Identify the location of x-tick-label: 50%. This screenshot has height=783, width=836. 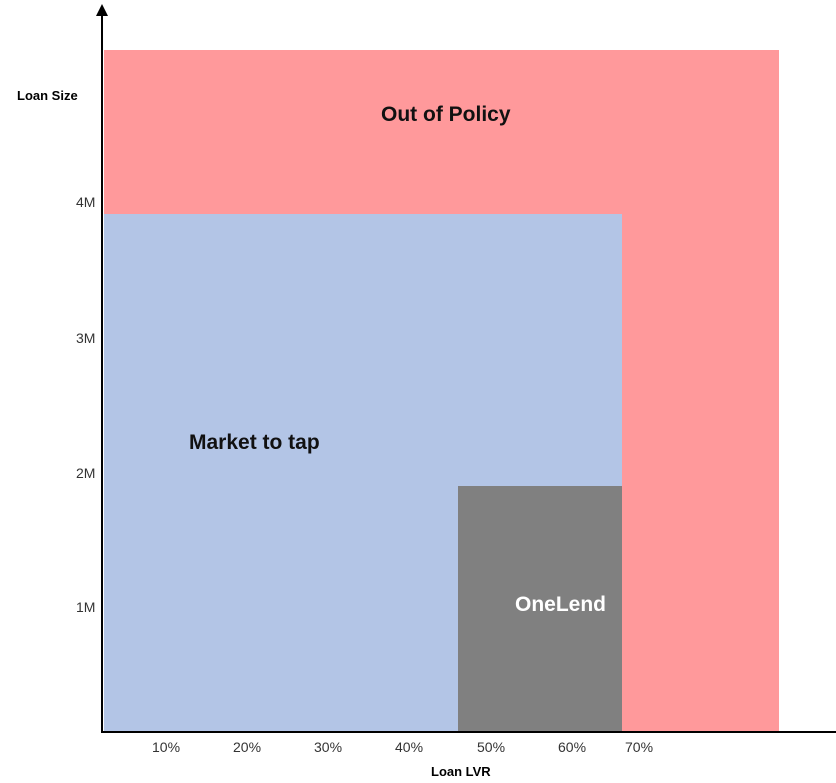
(491, 747).